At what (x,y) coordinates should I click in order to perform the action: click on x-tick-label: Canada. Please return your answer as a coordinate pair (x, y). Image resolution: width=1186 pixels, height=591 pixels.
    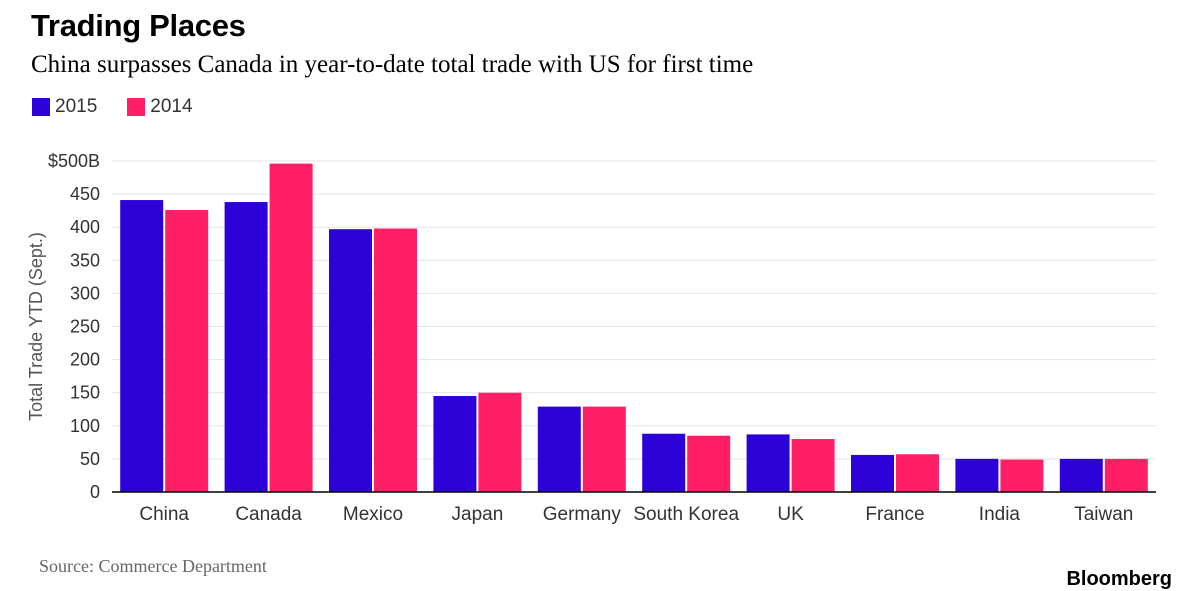
    Looking at the image, I should click on (268, 514).